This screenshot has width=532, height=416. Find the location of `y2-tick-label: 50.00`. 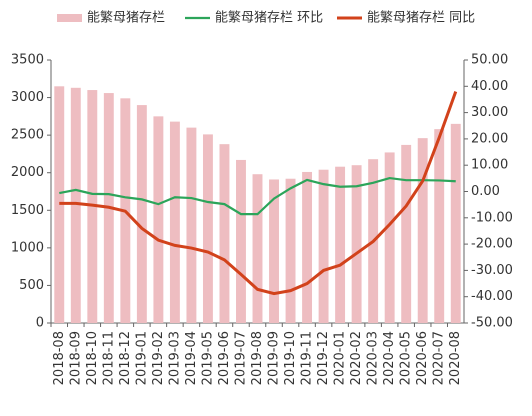

y2-tick-label: 50.00 is located at coordinates (489, 60).